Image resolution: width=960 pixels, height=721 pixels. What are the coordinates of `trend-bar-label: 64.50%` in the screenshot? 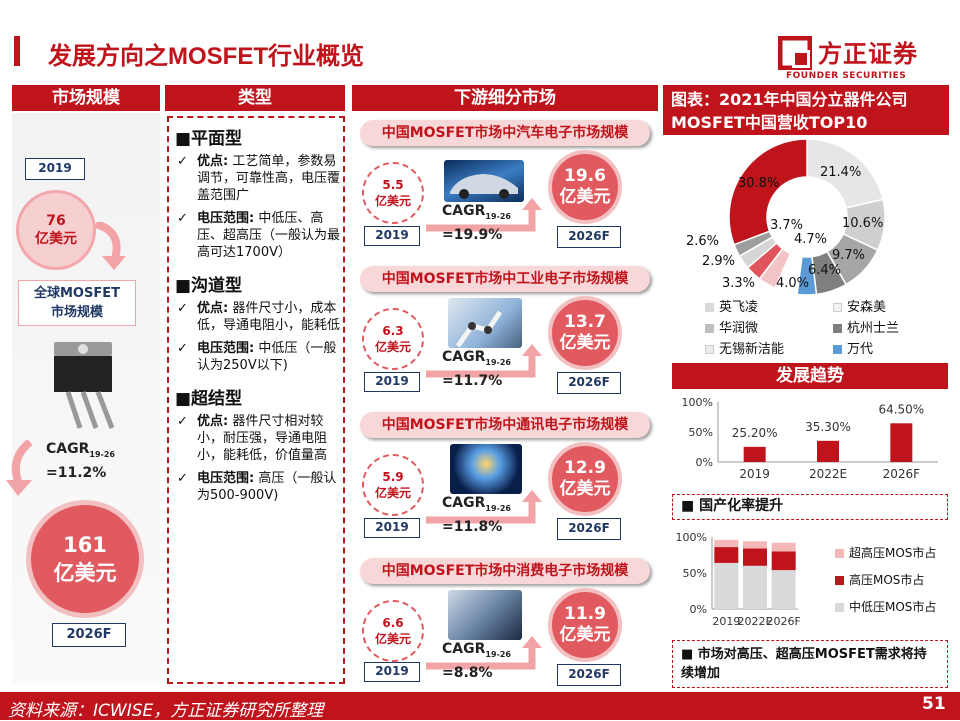 It's located at (901, 409).